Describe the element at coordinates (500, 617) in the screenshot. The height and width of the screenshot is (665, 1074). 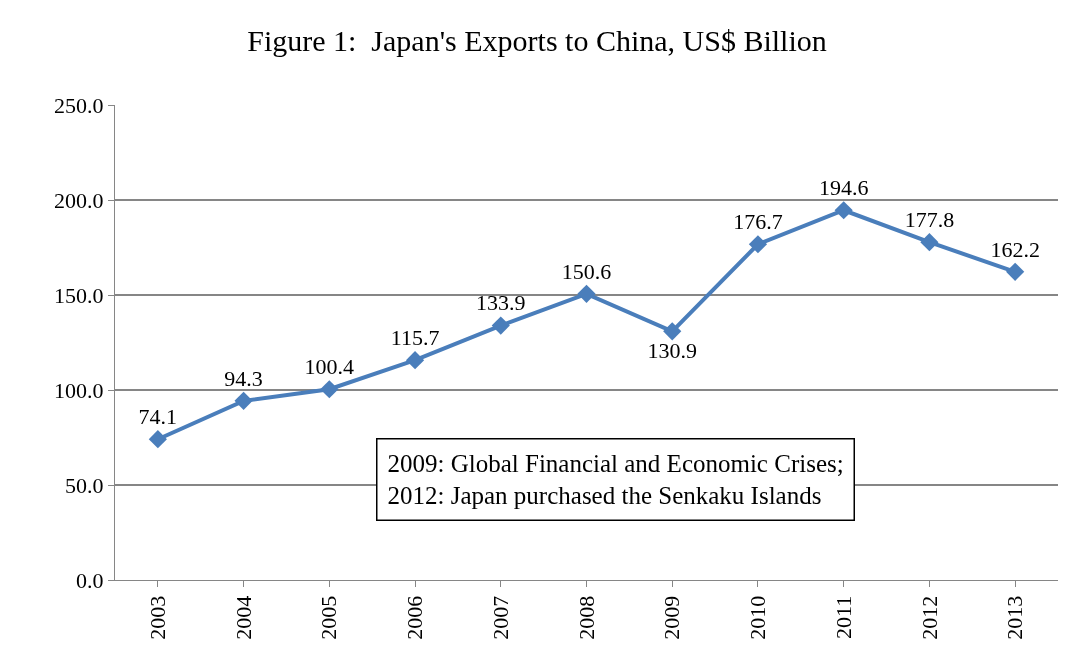
I see `x-tick-label: 2007` at that location.